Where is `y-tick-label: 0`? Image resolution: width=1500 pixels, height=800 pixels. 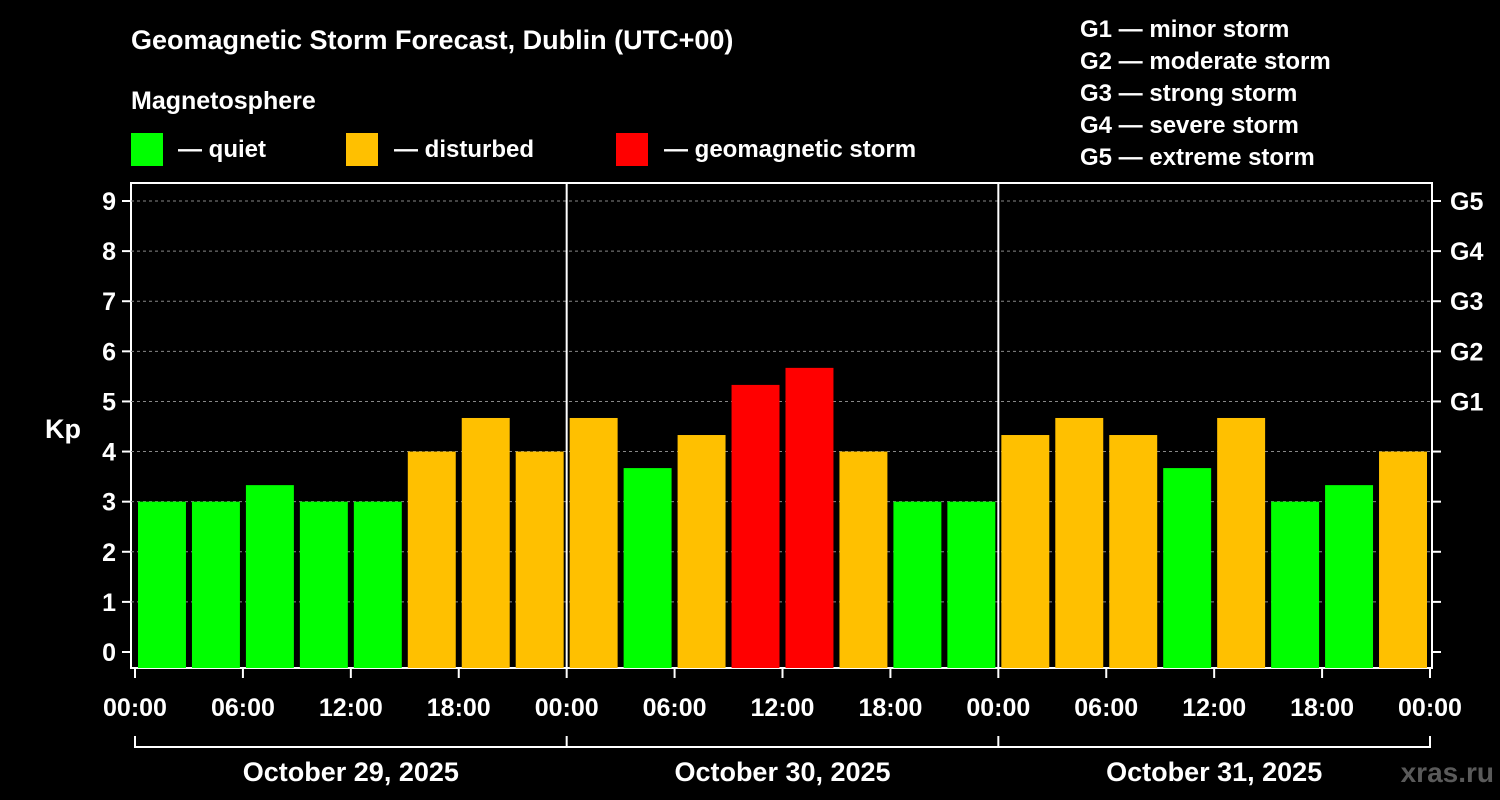
y-tick-label: 0 is located at coordinates (109, 653).